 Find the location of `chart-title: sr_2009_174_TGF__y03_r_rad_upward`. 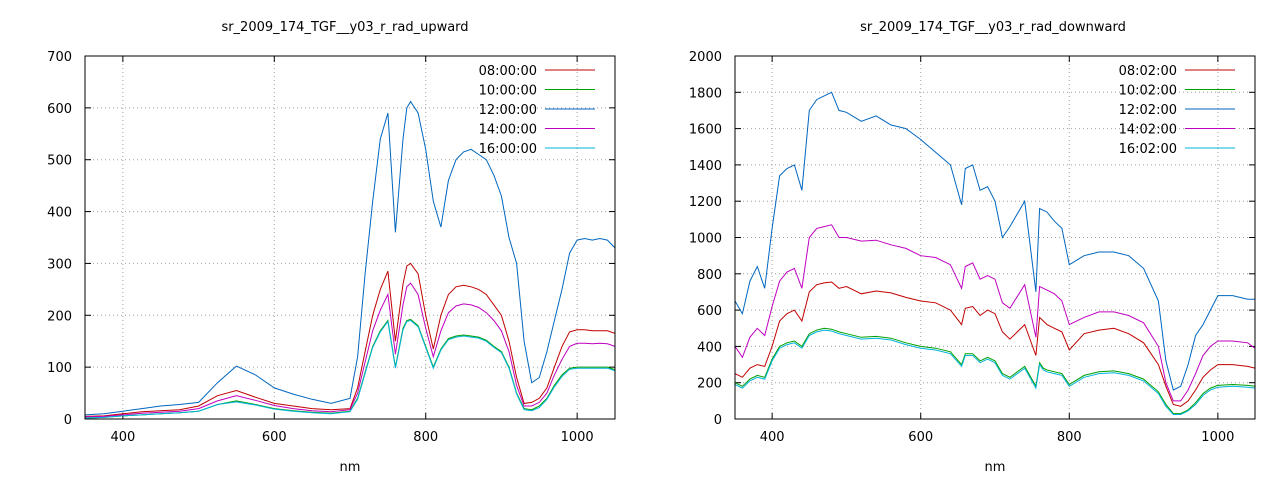

chart-title: sr_2009_174_TGF__y03_r_rad_upward is located at coordinates (344, 27).